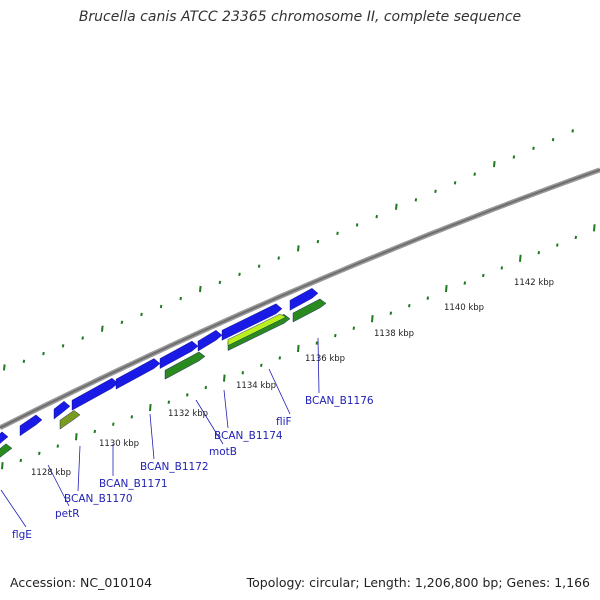 This screenshot has width=600, height=600. Describe the element at coordinates (51, 473) in the screenshot. I see `scale-label: 1128 kbp` at that location.